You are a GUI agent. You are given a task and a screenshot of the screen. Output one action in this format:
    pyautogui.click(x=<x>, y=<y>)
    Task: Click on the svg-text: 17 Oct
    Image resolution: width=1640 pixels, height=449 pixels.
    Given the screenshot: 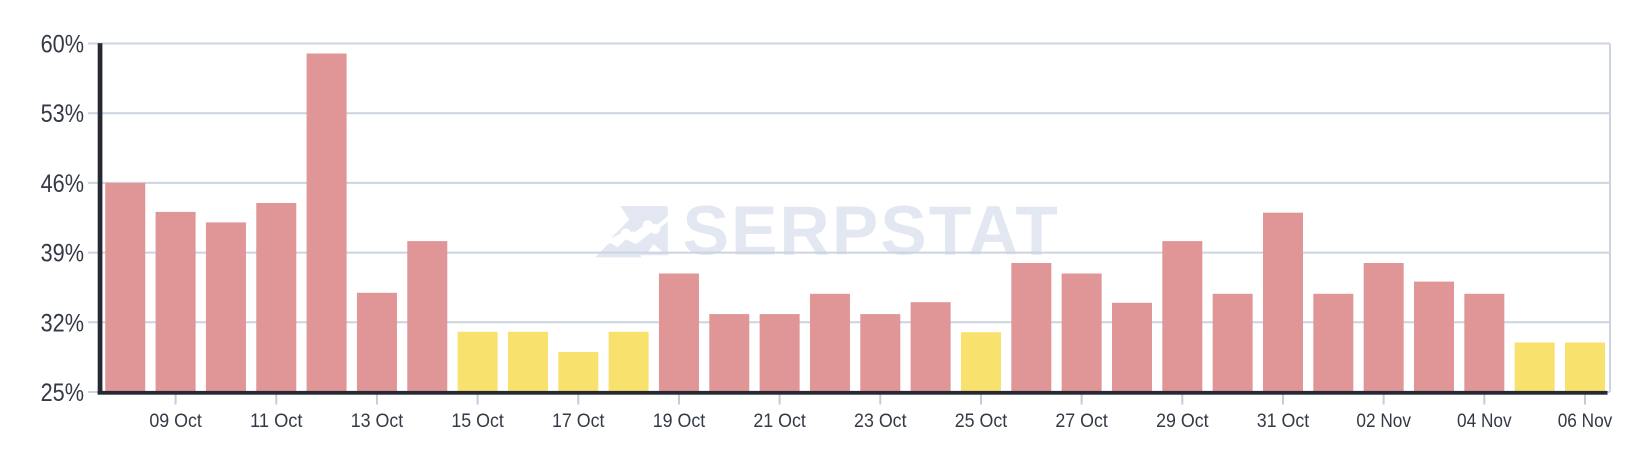 What is the action you would take?
    pyautogui.click(x=578, y=421)
    